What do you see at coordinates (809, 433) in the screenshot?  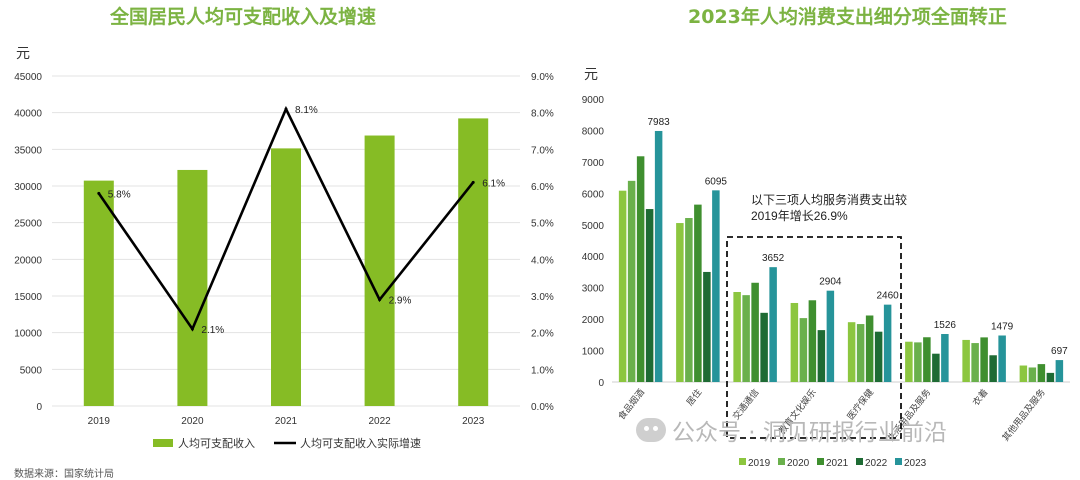 I see `watermark-text: 公众号 · 洞见研报行业前沿` at bounding box center [809, 433].